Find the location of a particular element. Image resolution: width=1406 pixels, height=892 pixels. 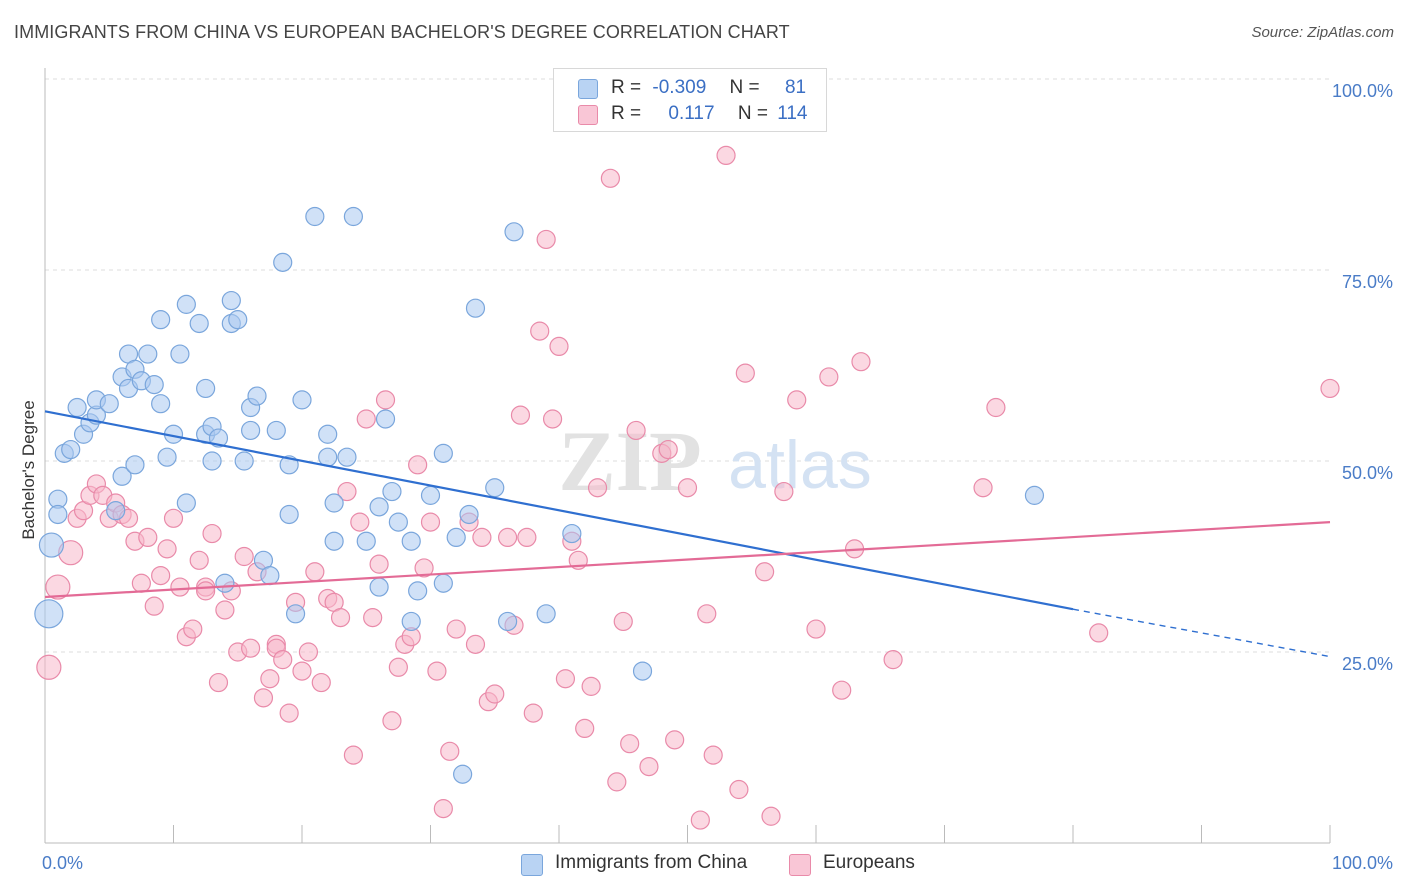

bottom-legend-label-china: Immigrants from China is located at coordinates (651, 862).